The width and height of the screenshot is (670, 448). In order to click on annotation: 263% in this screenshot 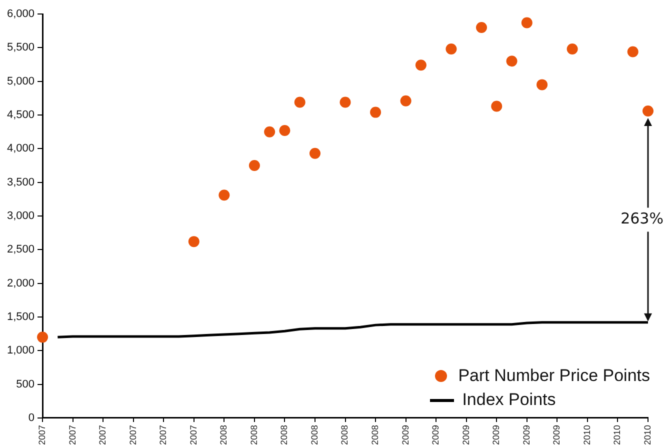, I will do `click(642, 219)`.